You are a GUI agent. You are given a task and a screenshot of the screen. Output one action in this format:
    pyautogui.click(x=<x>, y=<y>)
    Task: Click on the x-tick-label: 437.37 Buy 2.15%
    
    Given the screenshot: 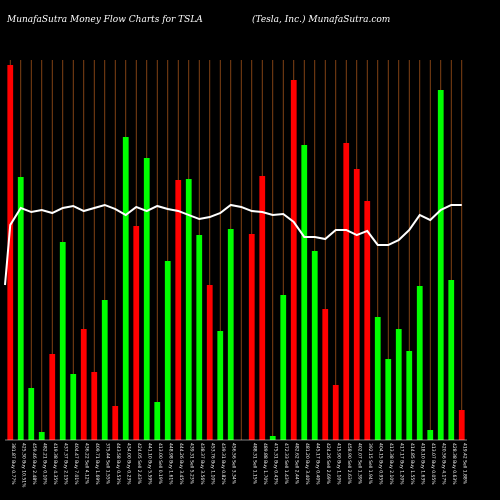 What is the action you would take?
    pyautogui.click(x=65, y=464)
    